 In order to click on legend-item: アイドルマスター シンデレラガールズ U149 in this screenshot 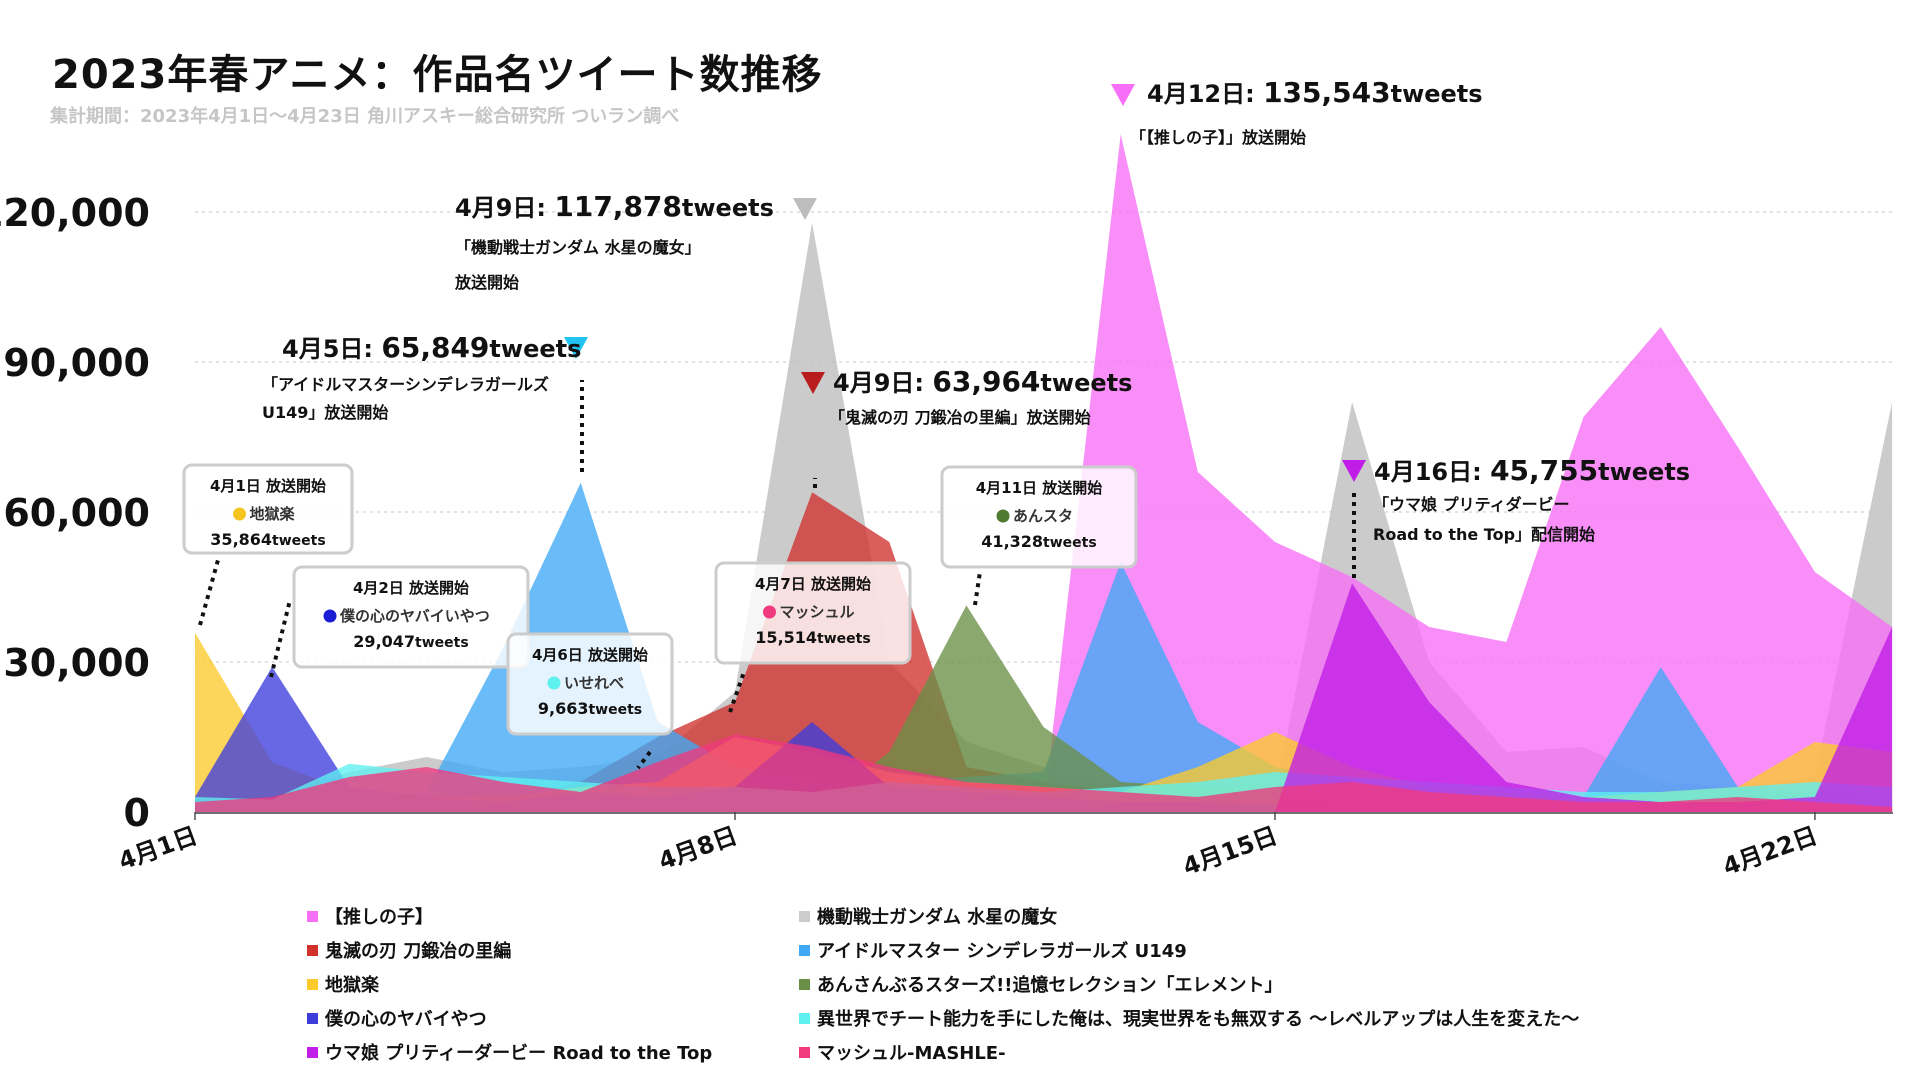, I will do `click(993, 950)`.